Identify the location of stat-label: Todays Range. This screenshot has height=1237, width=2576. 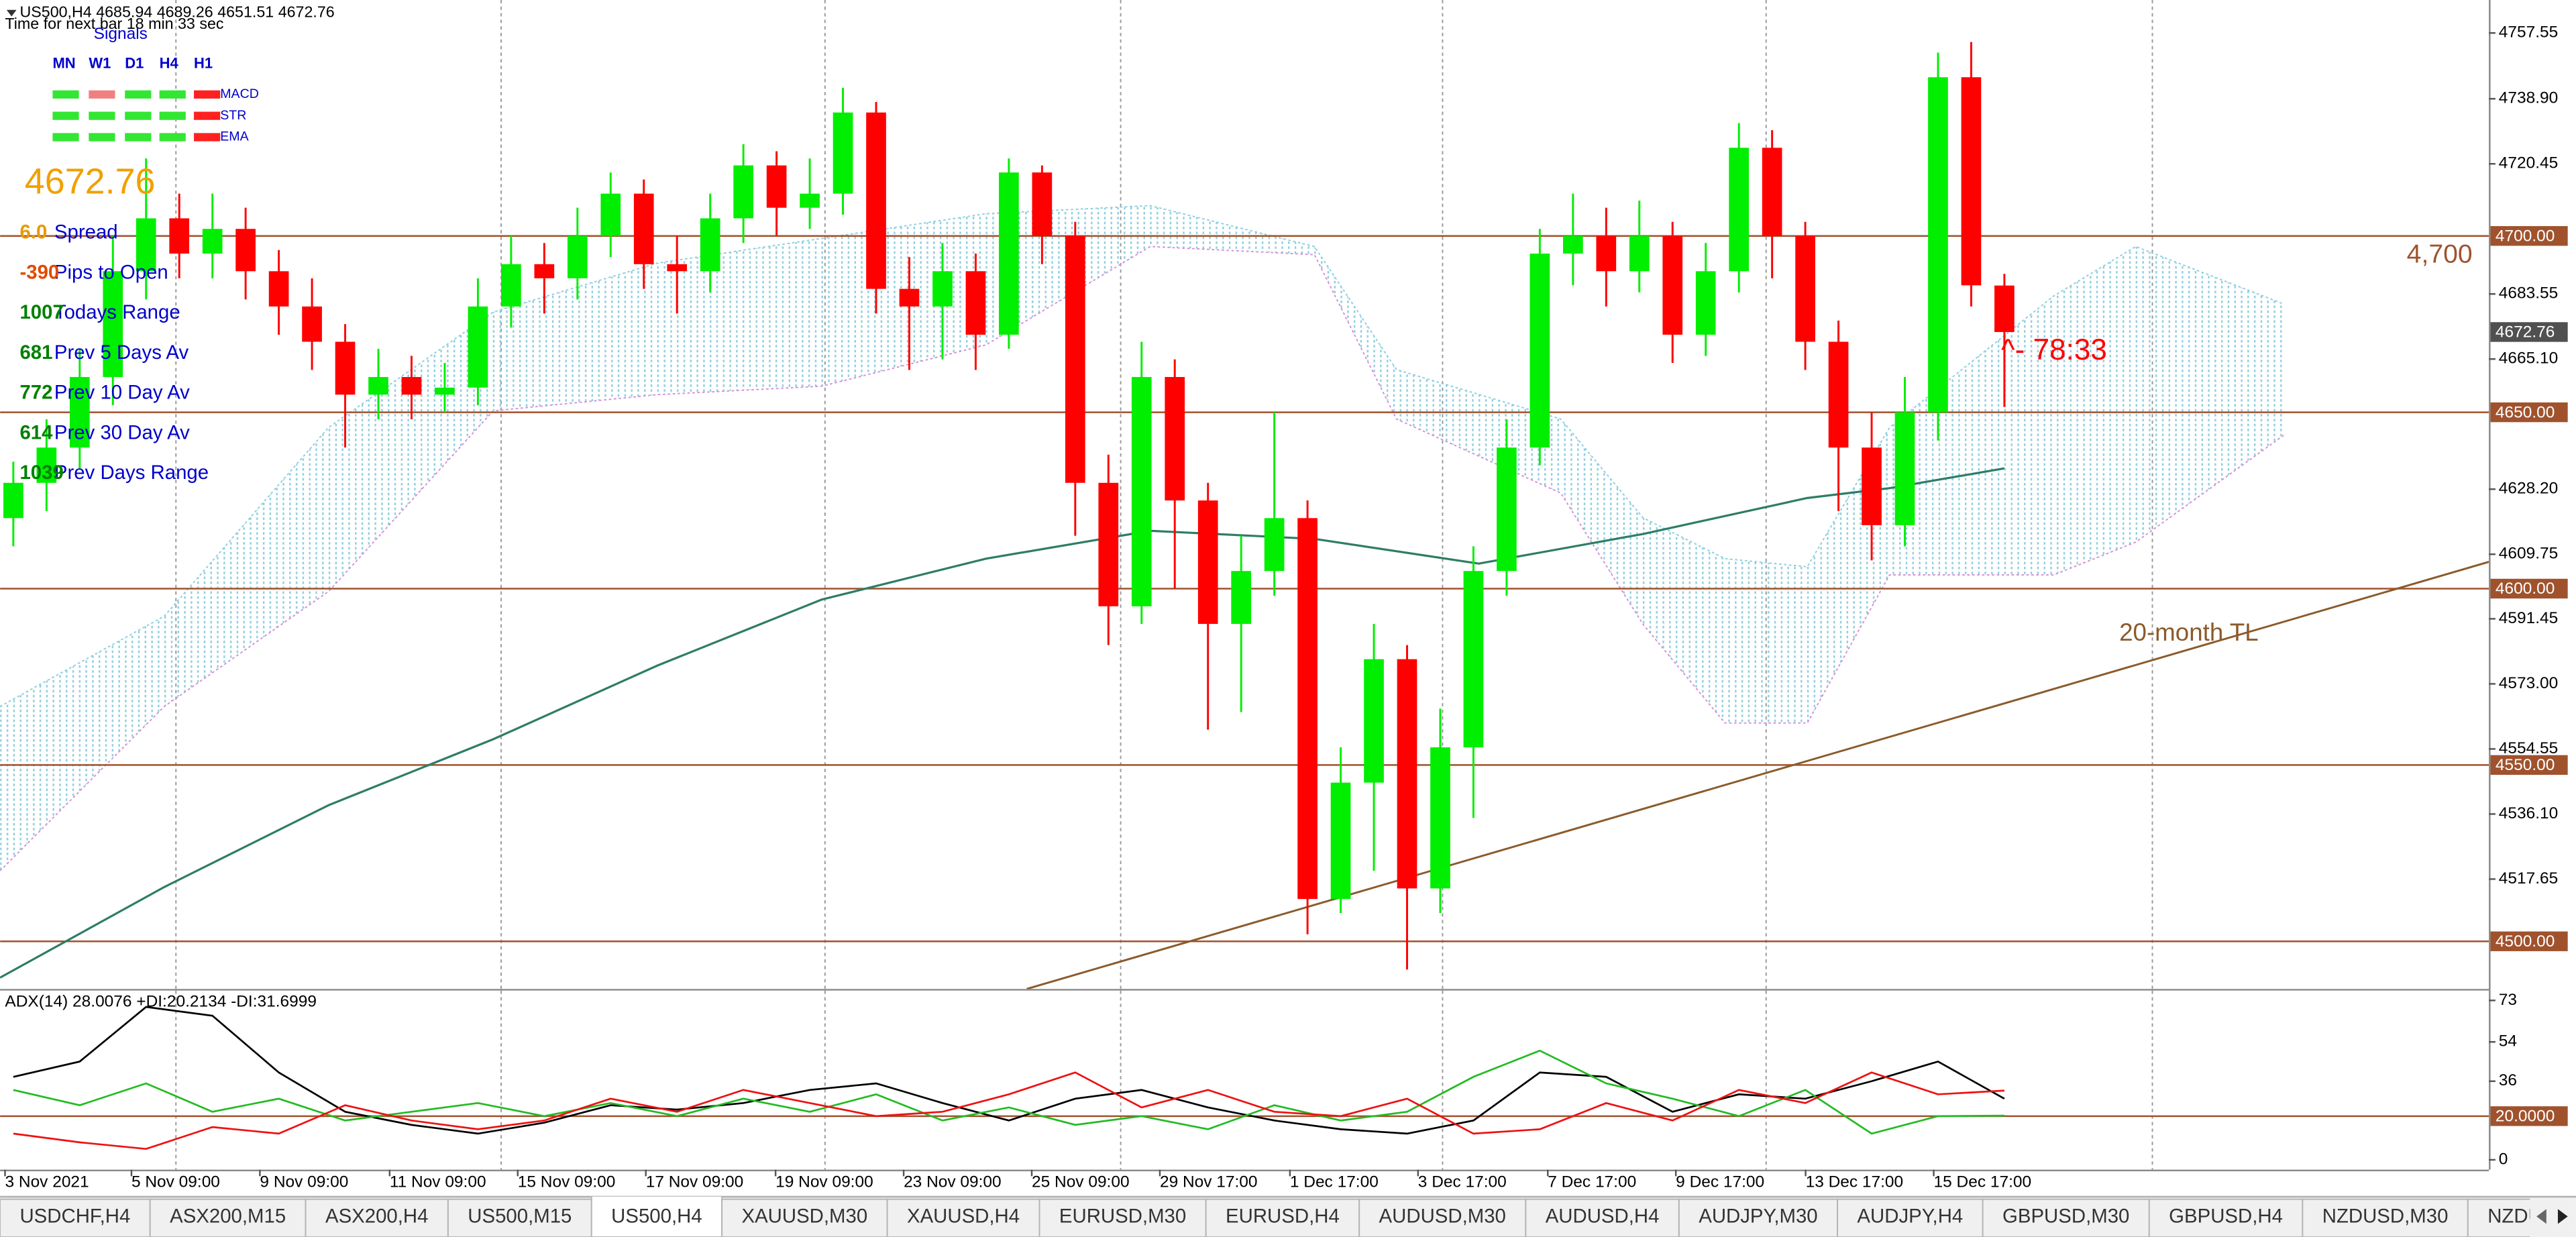
(117, 312).